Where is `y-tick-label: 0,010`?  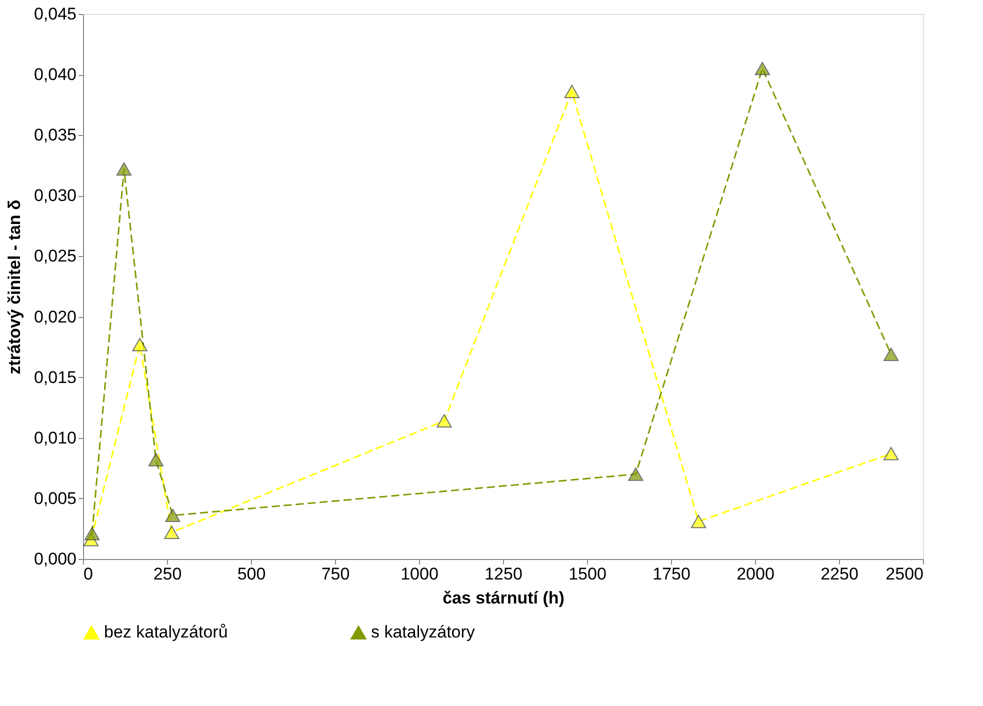
y-tick-label: 0,010 is located at coordinates (55, 438).